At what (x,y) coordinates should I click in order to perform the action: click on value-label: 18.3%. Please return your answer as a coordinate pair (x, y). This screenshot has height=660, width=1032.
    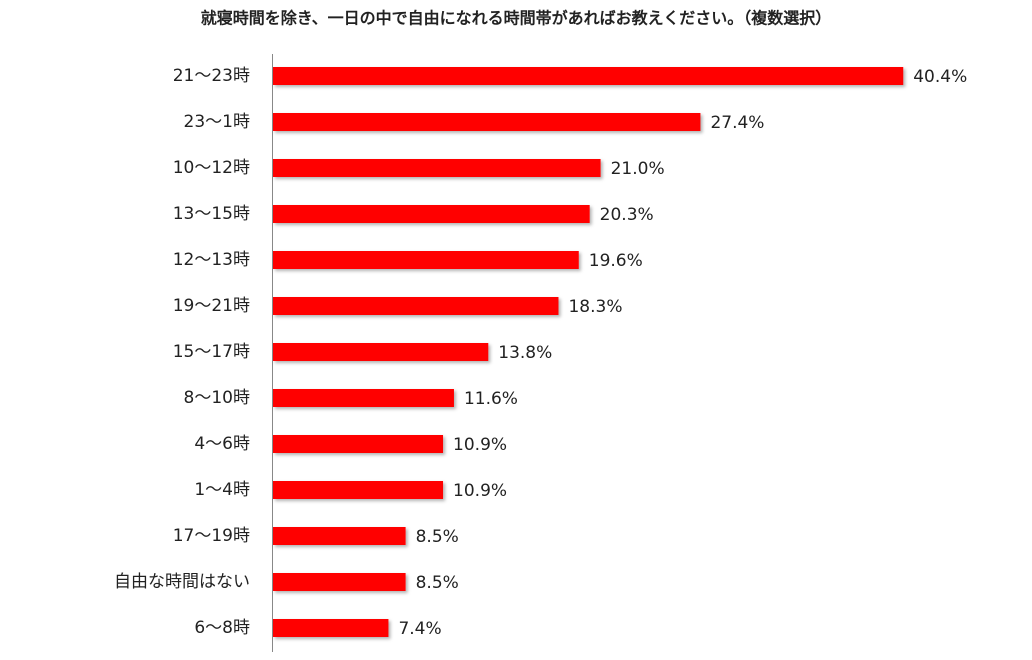
    Looking at the image, I should click on (595, 307).